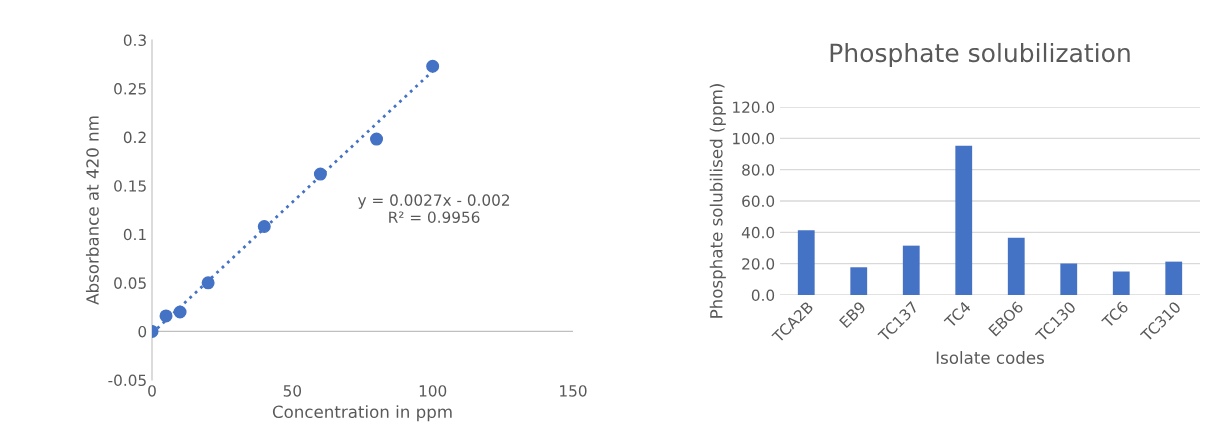 The width and height of the screenshot is (1218, 439). I want to click on y-tick-label: 0.15, so click(130, 186).